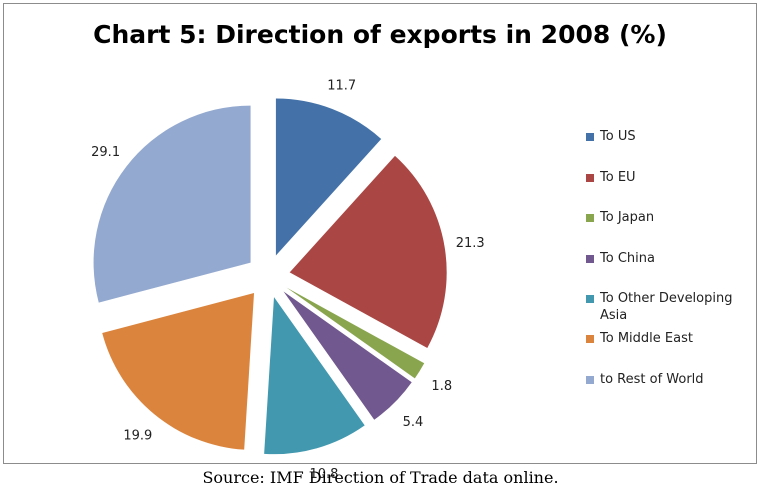 The width and height of the screenshot is (761, 494). I want to click on pie-slice-eu, so click(368, 251).